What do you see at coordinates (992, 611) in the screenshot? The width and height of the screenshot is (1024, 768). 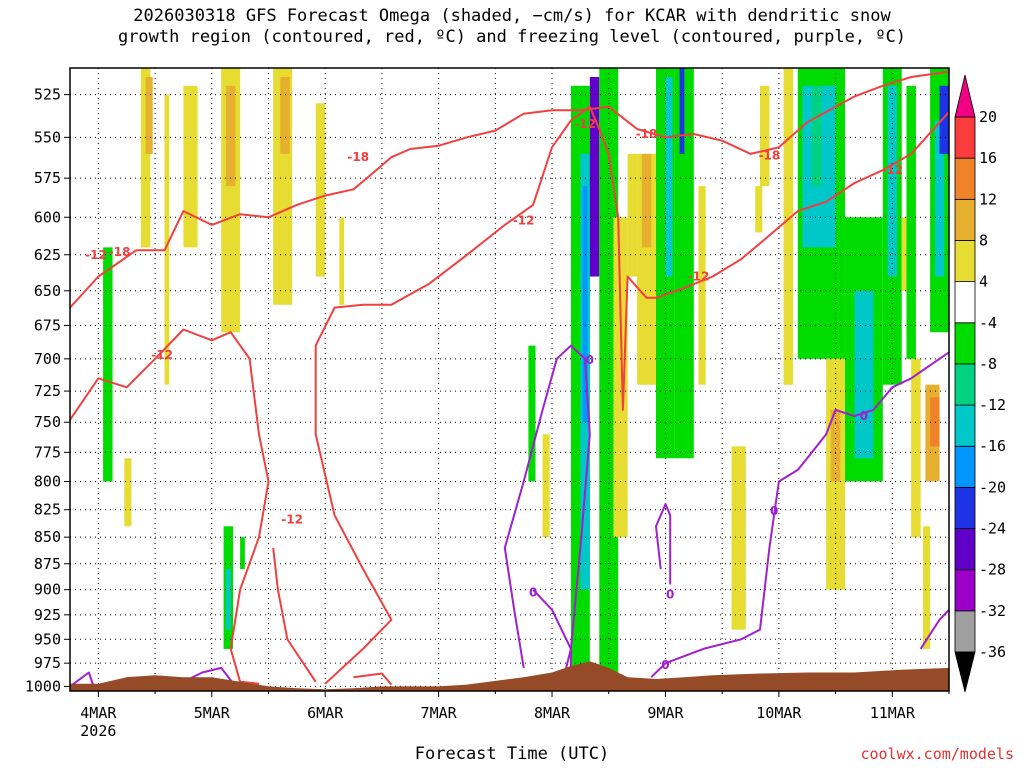 I see `colorbar-label-1: -32` at bounding box center [992, 611].